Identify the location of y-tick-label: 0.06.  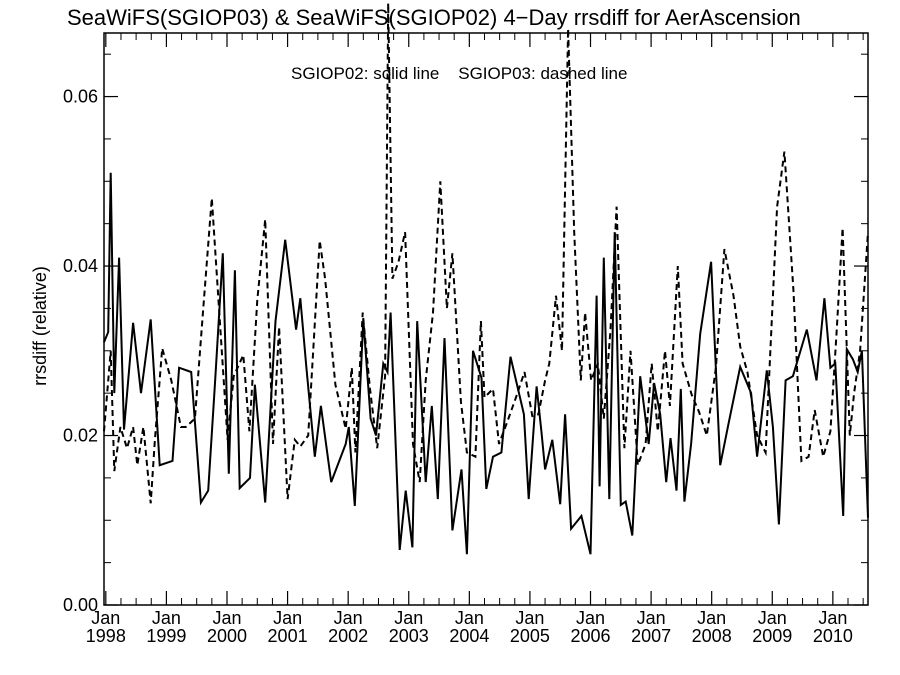
(80, 97).